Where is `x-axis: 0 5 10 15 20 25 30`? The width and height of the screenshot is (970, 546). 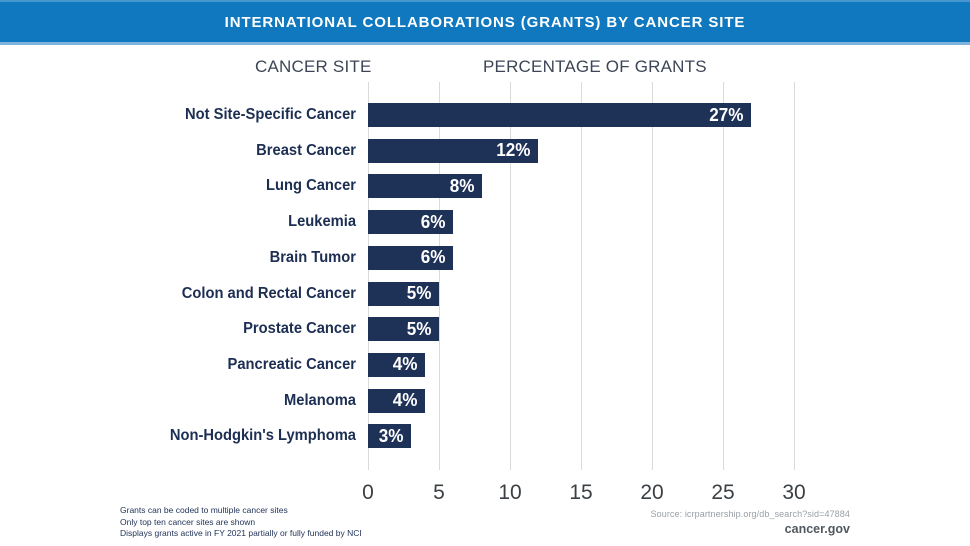 x-axis: 0 5 10 15 20 25 30 is located at coordinates (584, 494).